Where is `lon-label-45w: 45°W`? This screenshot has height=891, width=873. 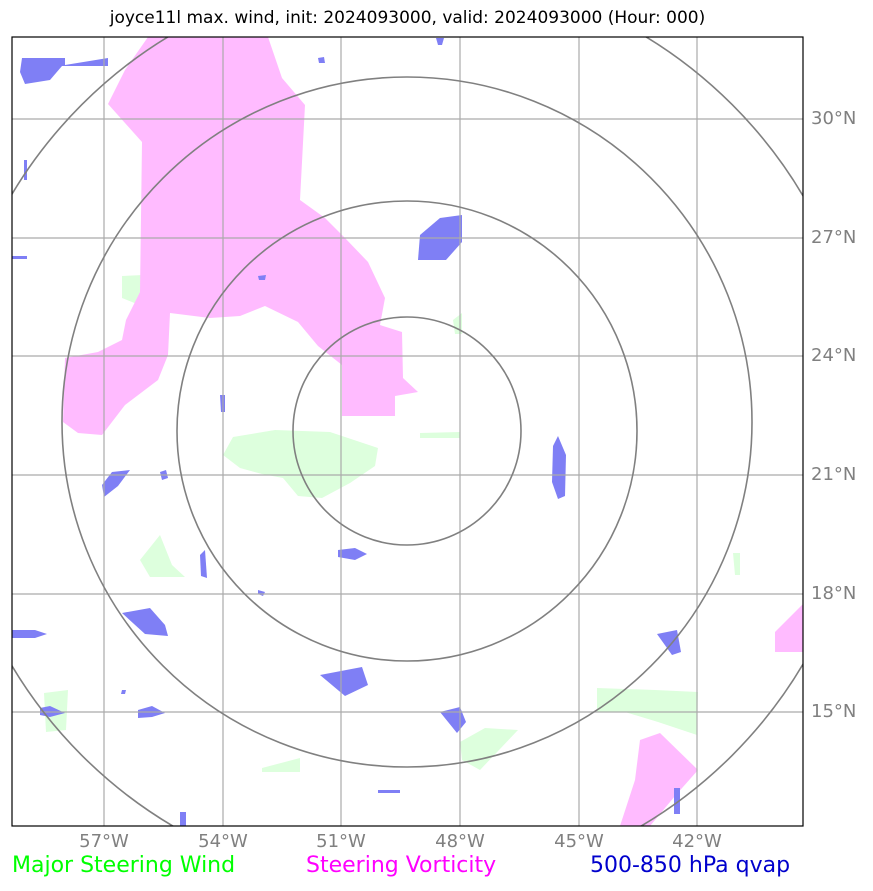
lon-label-45w: 45°W is located at coordinates (579, 841).